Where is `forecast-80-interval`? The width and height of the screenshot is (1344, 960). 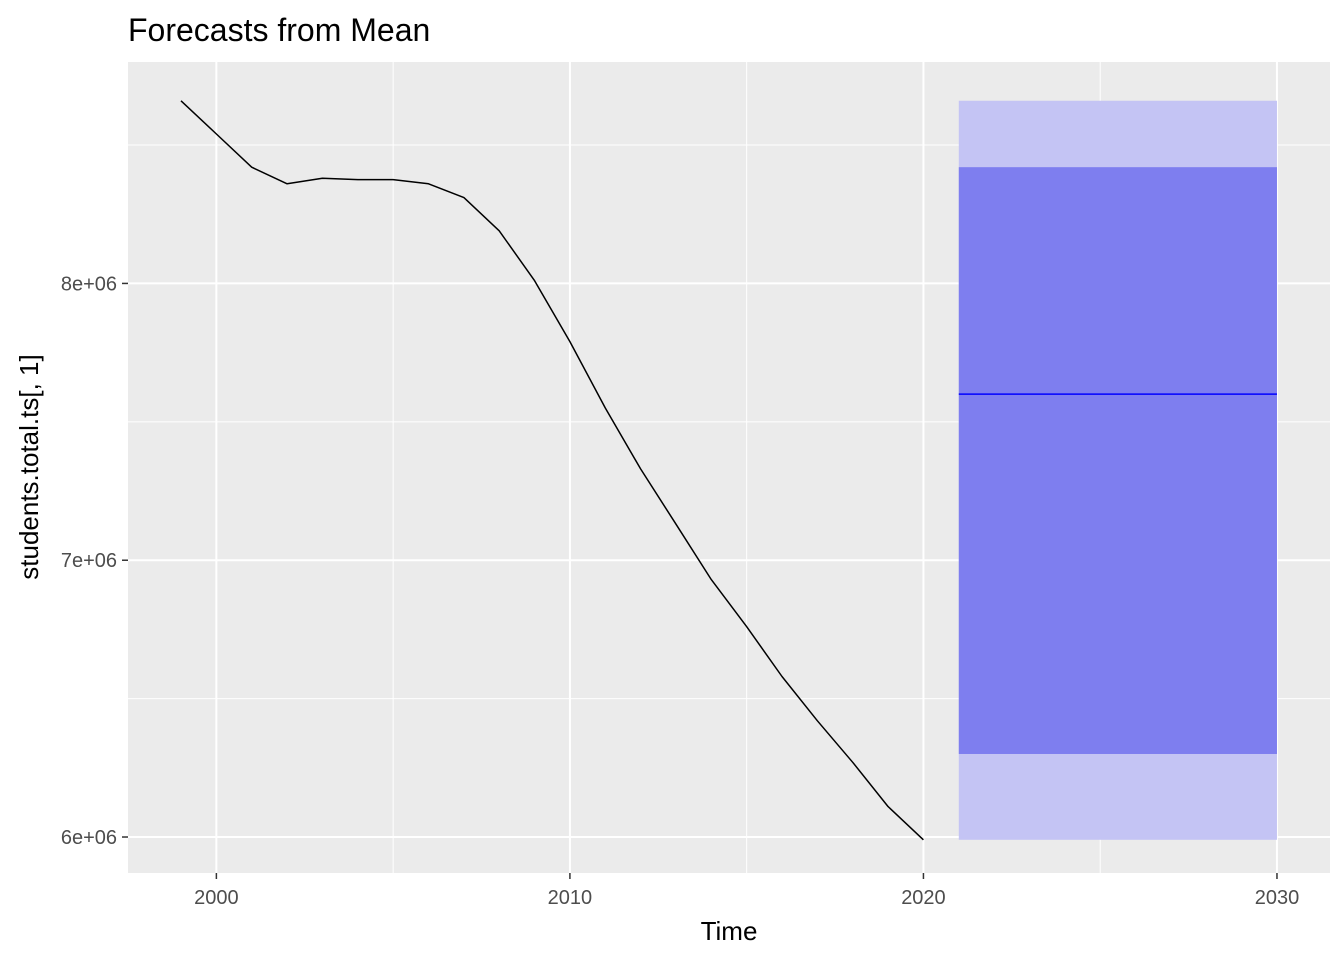
forecast-80-interval is located at coordinates (1117, 460).